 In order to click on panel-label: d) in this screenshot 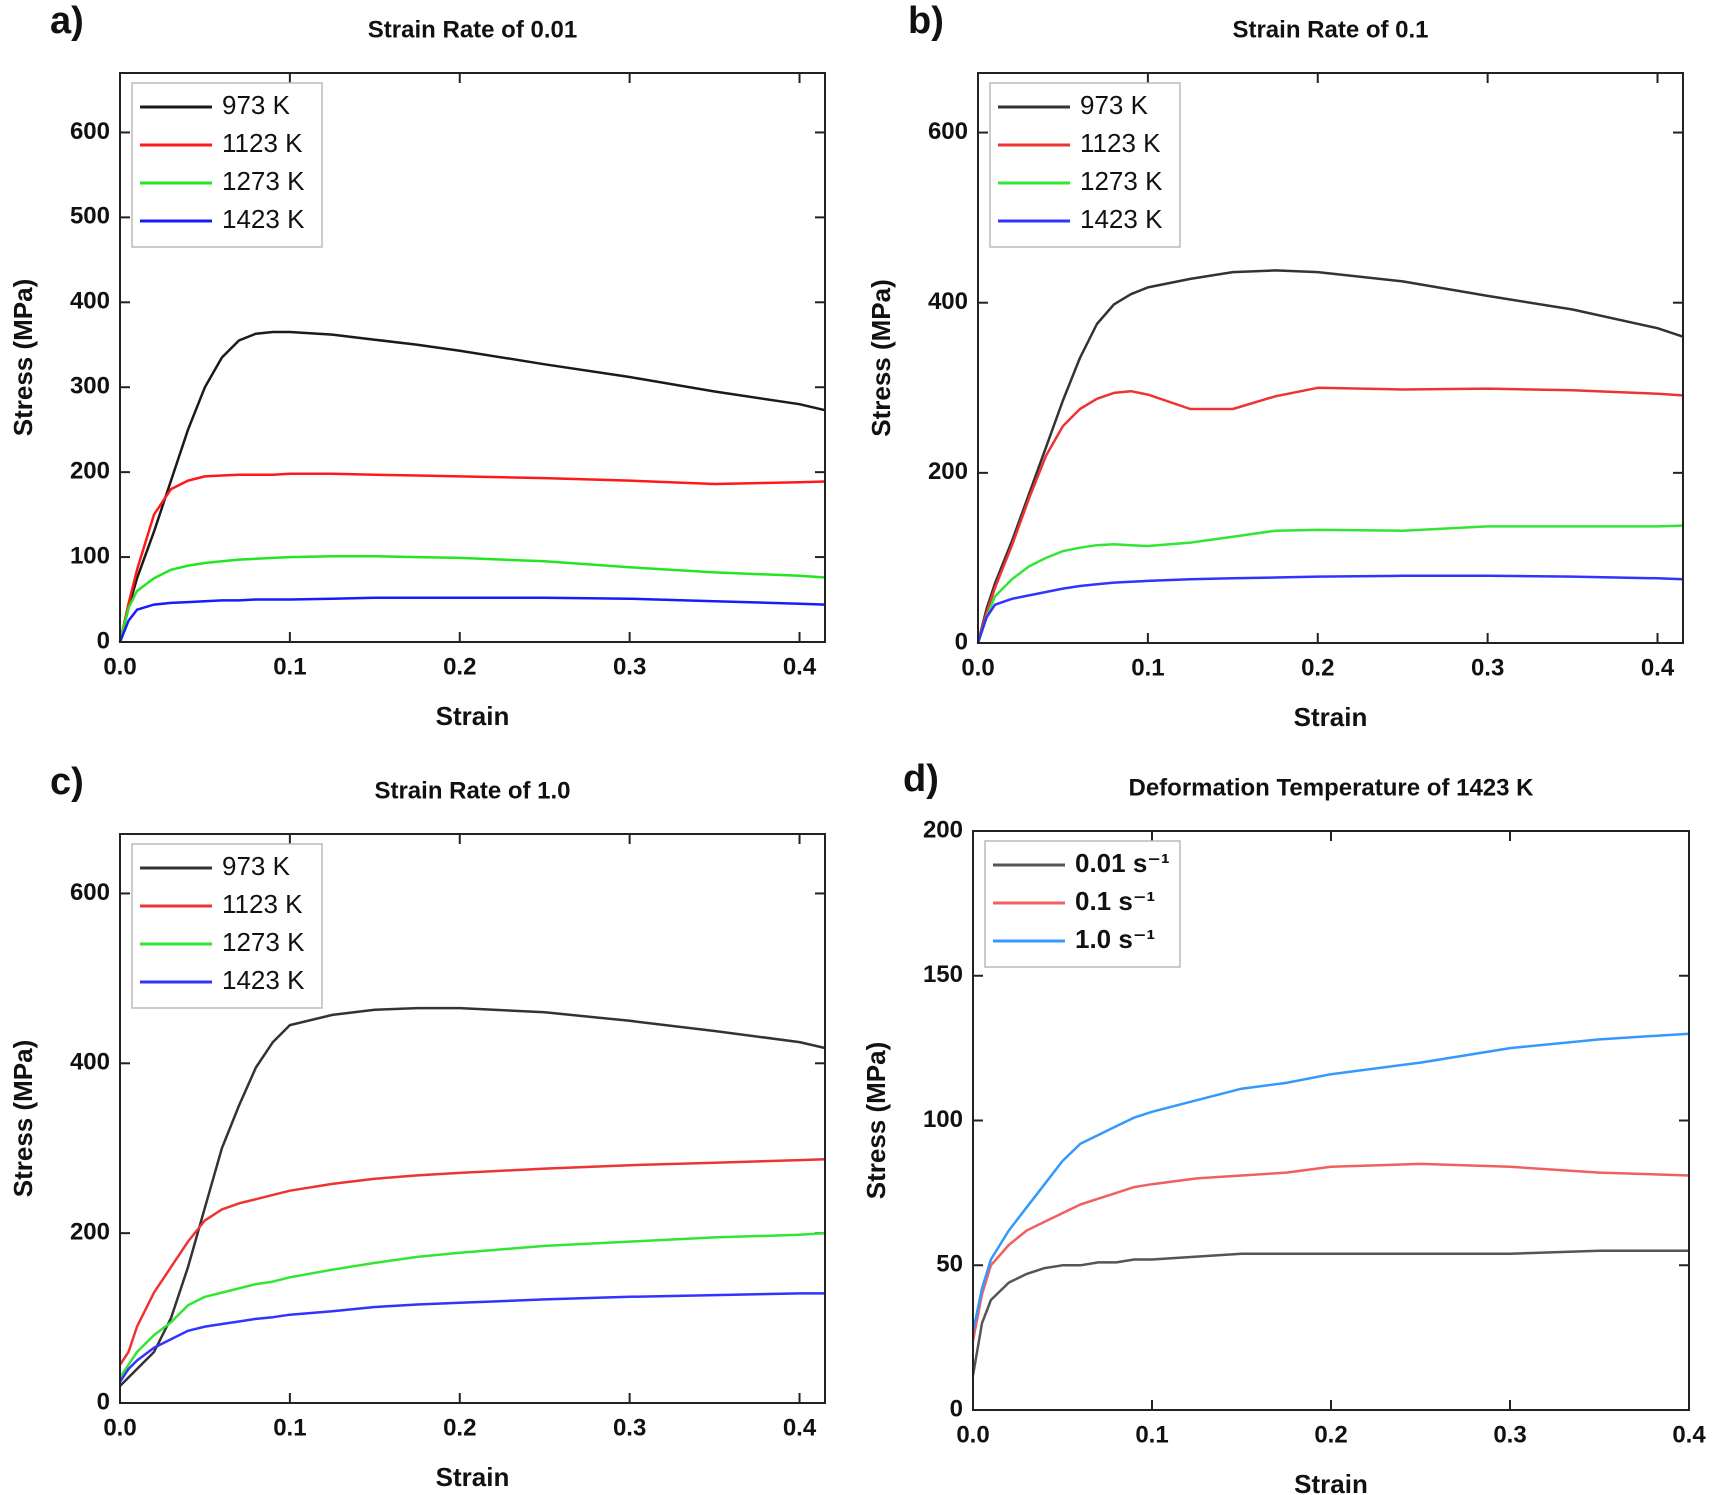, I will do `click(921, 779)`.